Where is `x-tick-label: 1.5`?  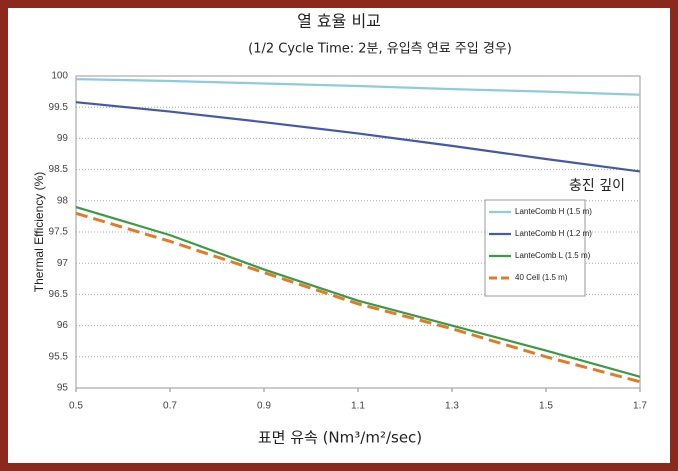 x-tick-label: 1.5 is located at coordinates (546, 406).